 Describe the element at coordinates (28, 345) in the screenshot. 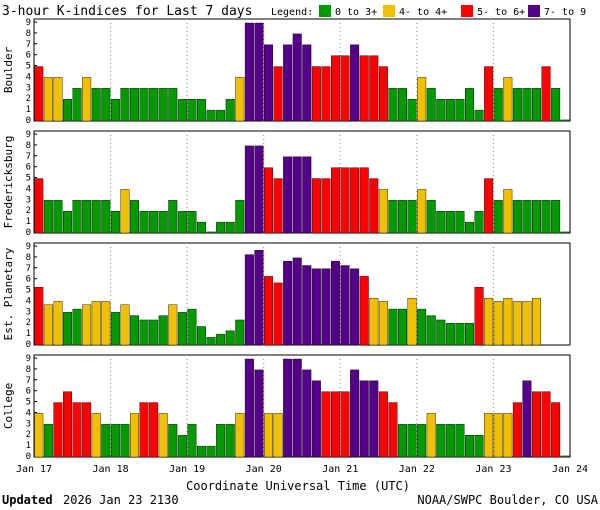

I see `y-tick-label: 0` at that location.